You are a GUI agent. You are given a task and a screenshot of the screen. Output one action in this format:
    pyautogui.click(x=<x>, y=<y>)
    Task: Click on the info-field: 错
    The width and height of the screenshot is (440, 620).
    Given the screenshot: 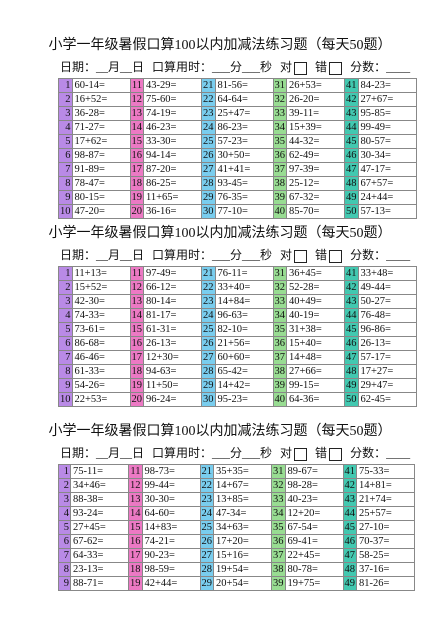 What is the action you would take?
    pyautogui.click(x=329, y=254)
    